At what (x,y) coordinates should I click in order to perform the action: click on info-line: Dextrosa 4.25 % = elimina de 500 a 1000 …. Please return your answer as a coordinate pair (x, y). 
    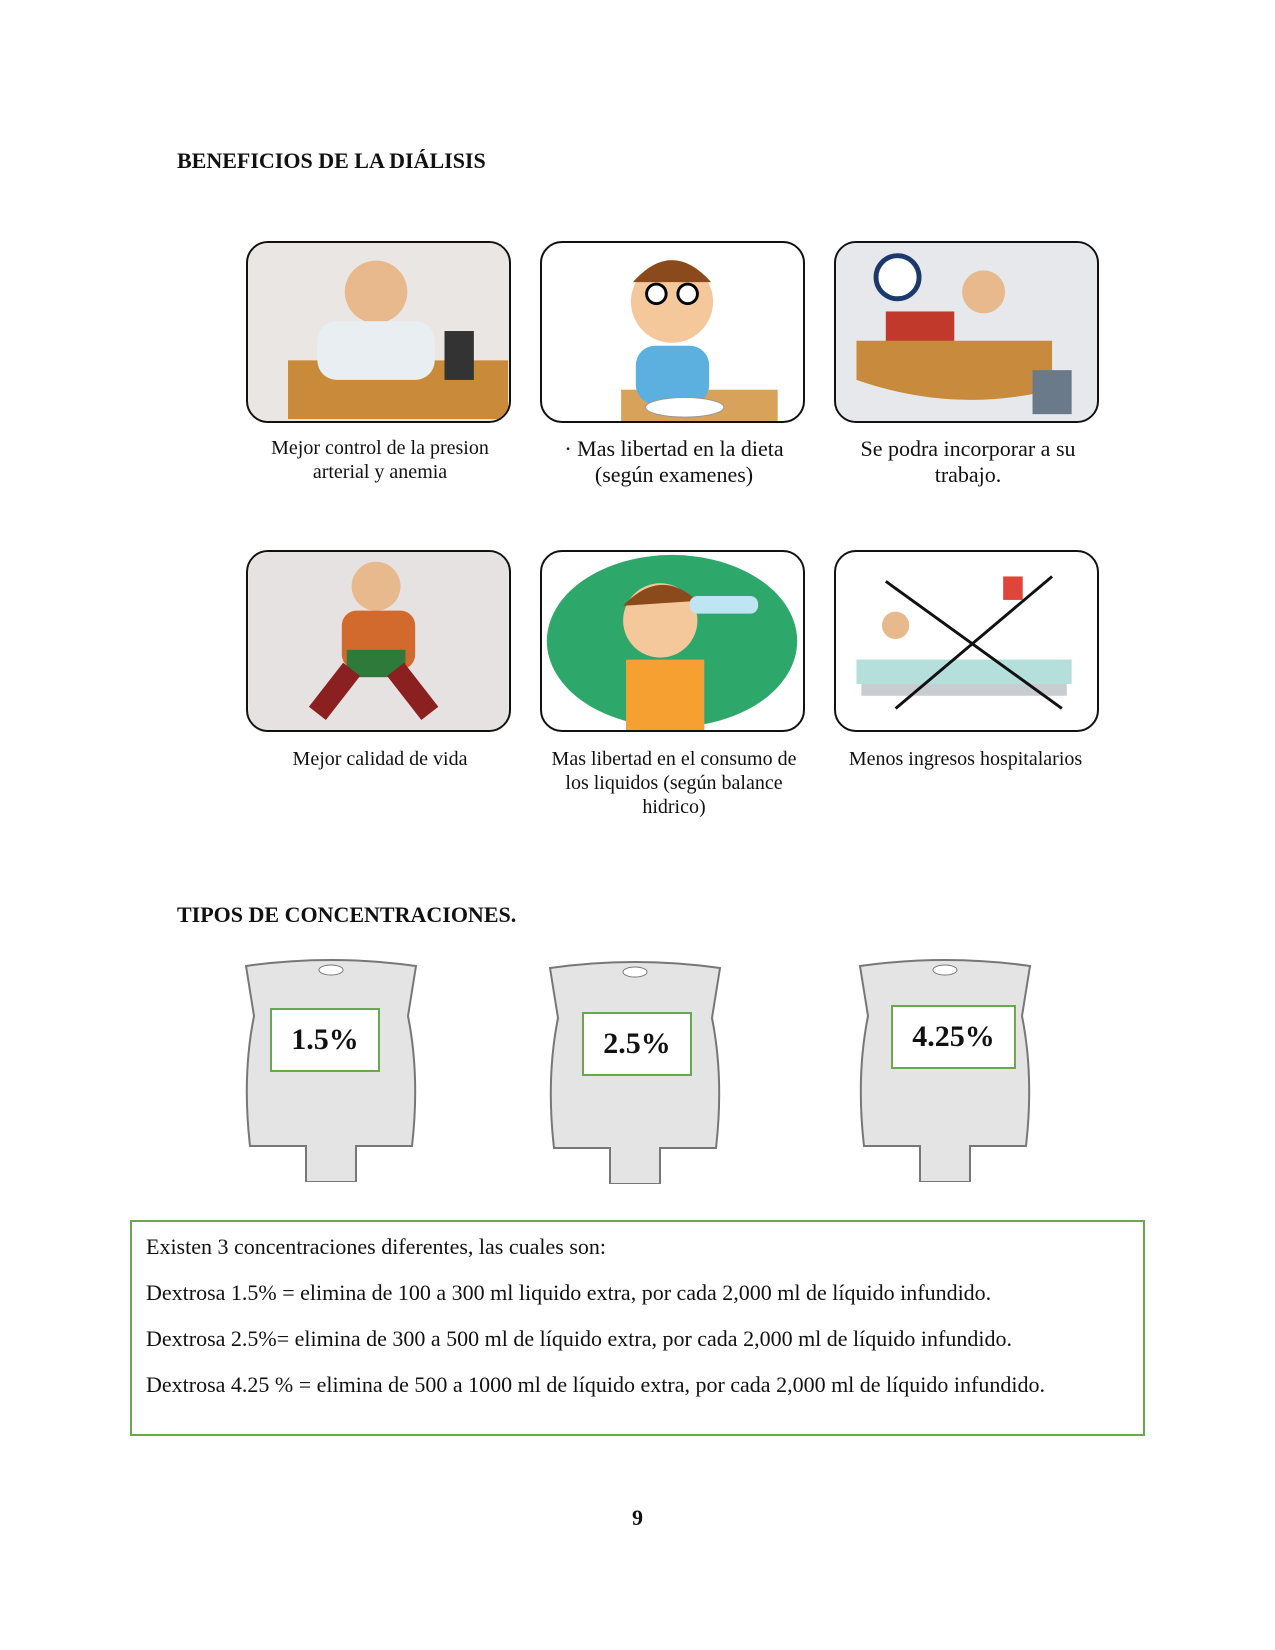
    Looking at the image, I should click on (595, 1384).